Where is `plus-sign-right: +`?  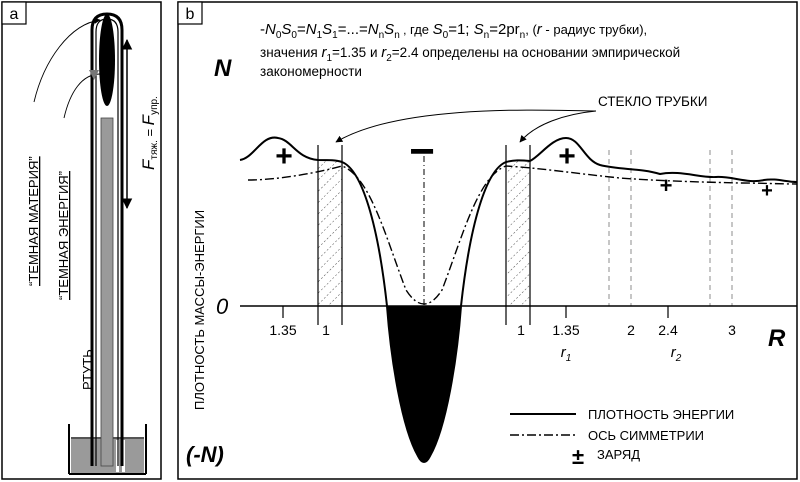
plus-sign-right: + is located at coordinates (567, 156).